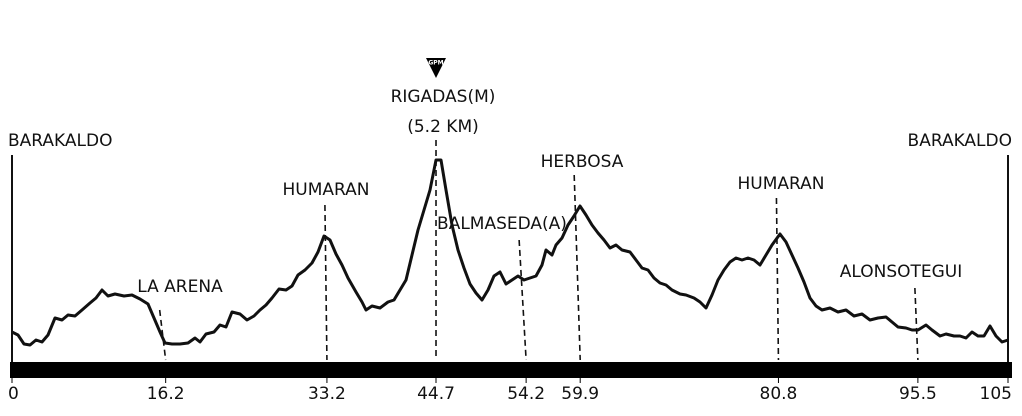 This screenshot has width=1022, height=416. Describe the element at coordinates (502, 224) in the screenshot. I see `landmark-label: BALMASEDA(A)` at that location.